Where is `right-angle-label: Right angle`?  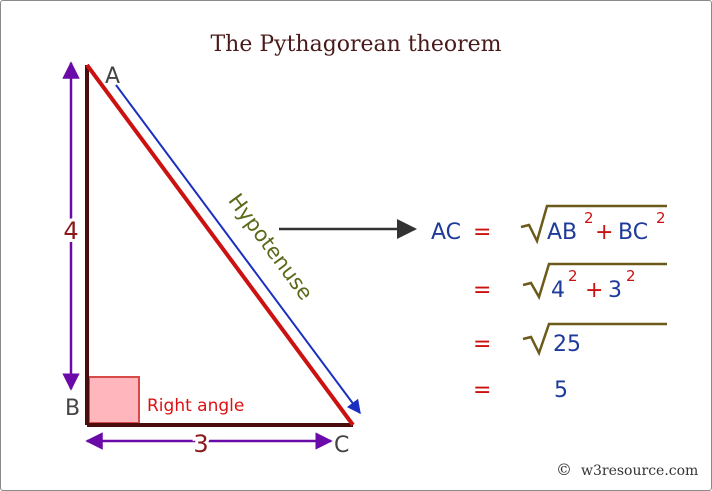
right-angle-label: Right angle is located at coordinates (195, 406).